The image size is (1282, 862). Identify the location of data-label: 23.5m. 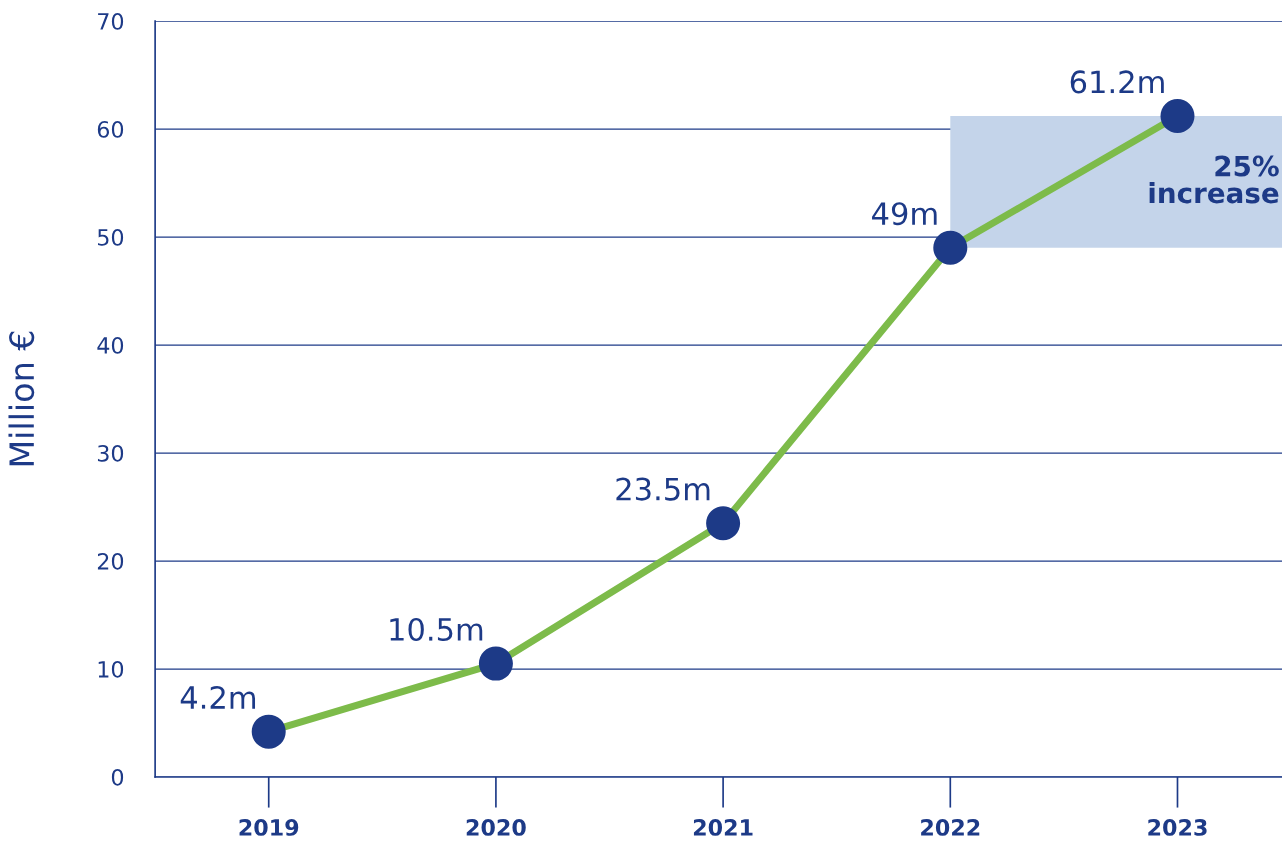
(663, 489).